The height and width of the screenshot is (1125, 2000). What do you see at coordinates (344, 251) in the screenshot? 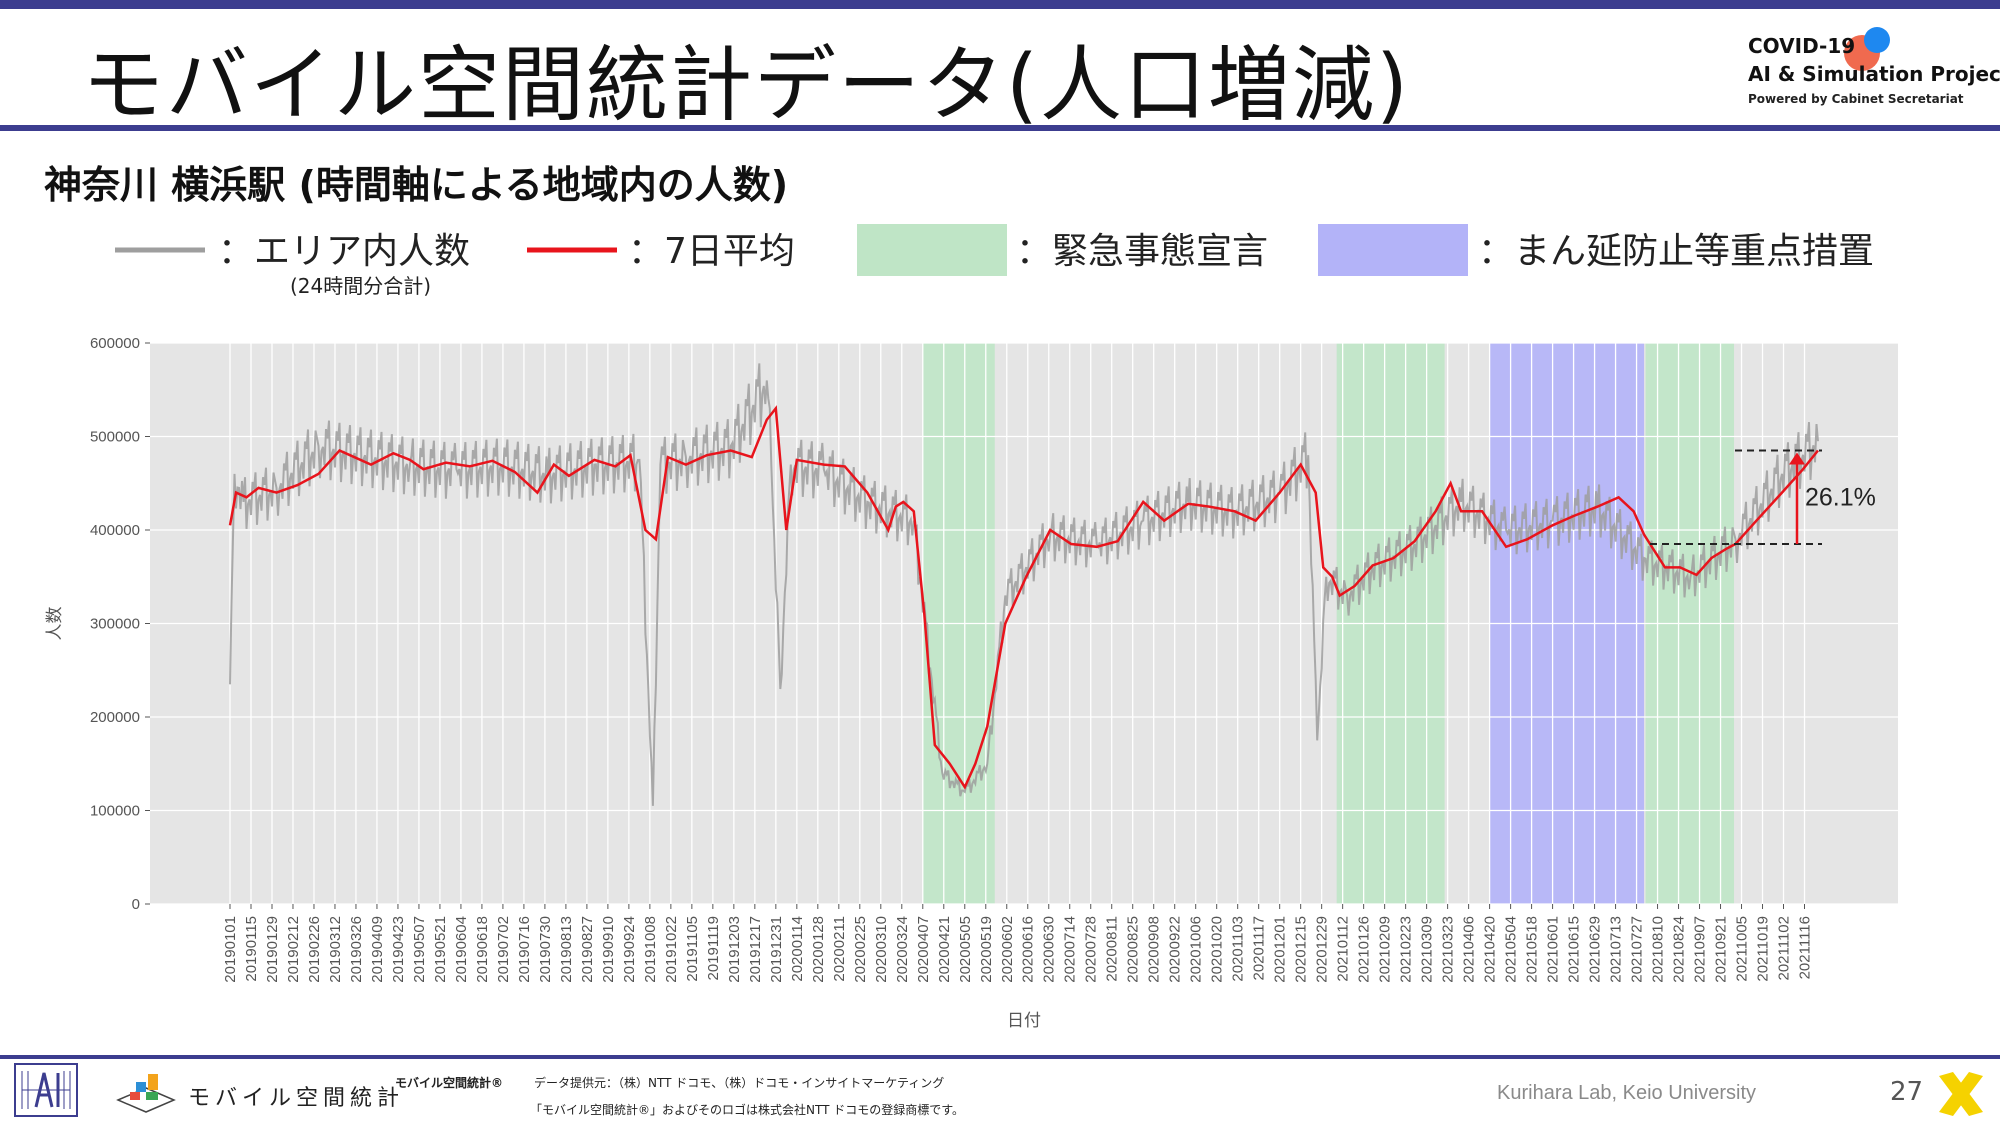
I see `legend-daily-label: ：エリア内人数` at bounding box center [344, 251].